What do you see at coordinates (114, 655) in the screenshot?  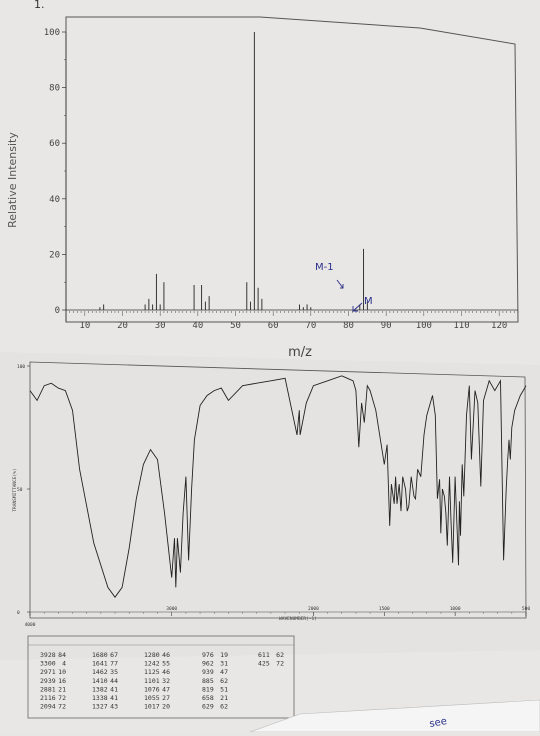 I see `table-cell-transmittance: 67` at bounding box center [114, 655].